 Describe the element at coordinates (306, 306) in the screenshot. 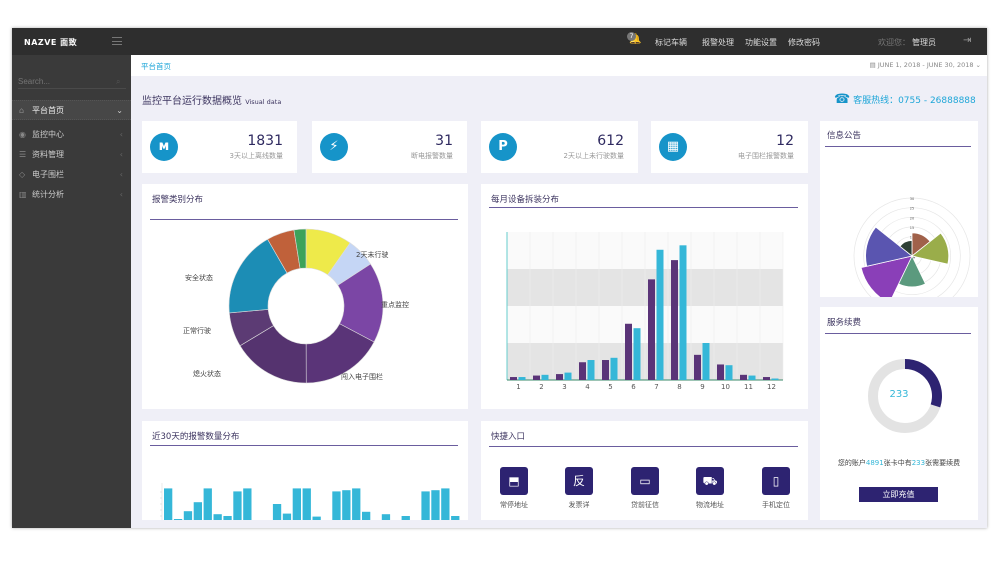

I see `alarm-category-donut` at that location.